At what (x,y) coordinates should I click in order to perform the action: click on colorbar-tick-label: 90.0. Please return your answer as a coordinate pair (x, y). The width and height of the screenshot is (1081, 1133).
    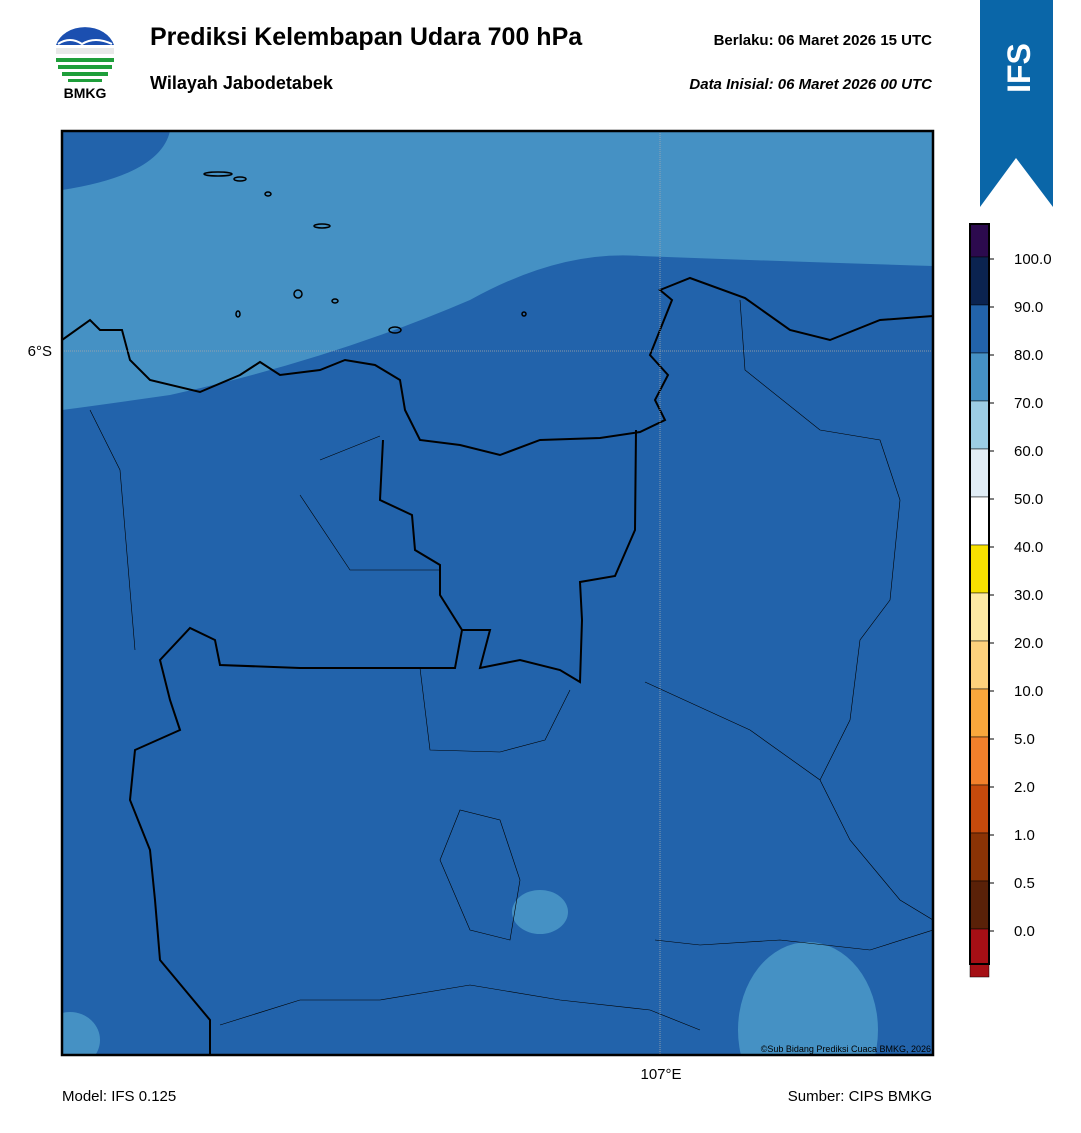
    Looking at the image, I should click on (1028, 307).